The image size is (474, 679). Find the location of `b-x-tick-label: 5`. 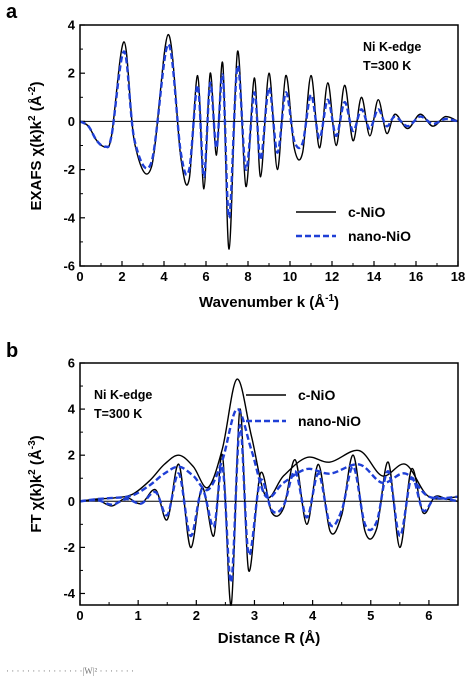

b-x-tick-label: 5 is located at coordinates (370, 615).